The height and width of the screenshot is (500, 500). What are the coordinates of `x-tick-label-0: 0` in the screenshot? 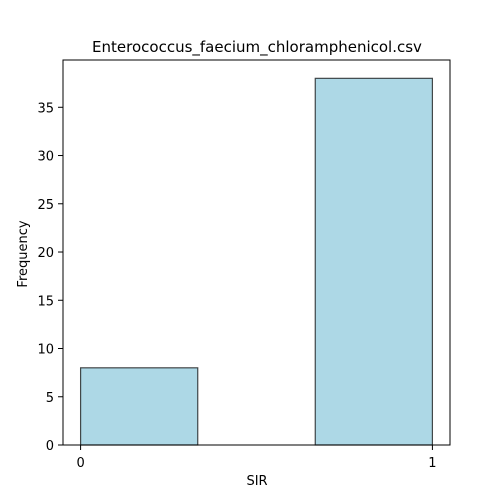 It's located at (80, 463).